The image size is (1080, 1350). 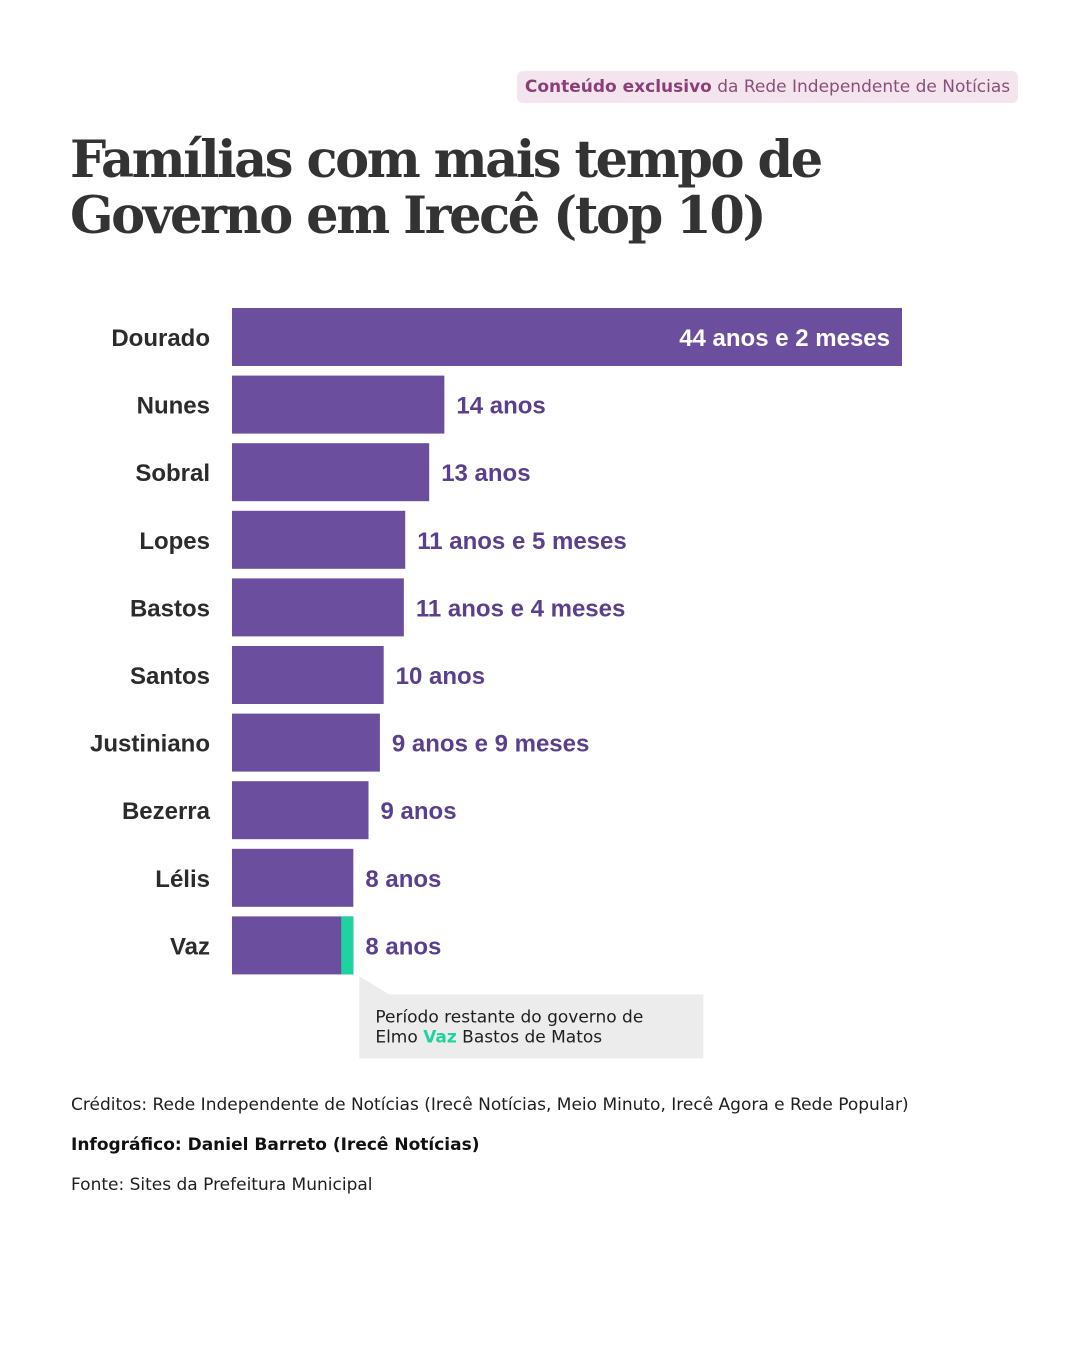 What do you see at coordinates (440, 1037) in the screenshot?
I see `callout-highlight-name: Vaz` at bounding box center [440, 1037].